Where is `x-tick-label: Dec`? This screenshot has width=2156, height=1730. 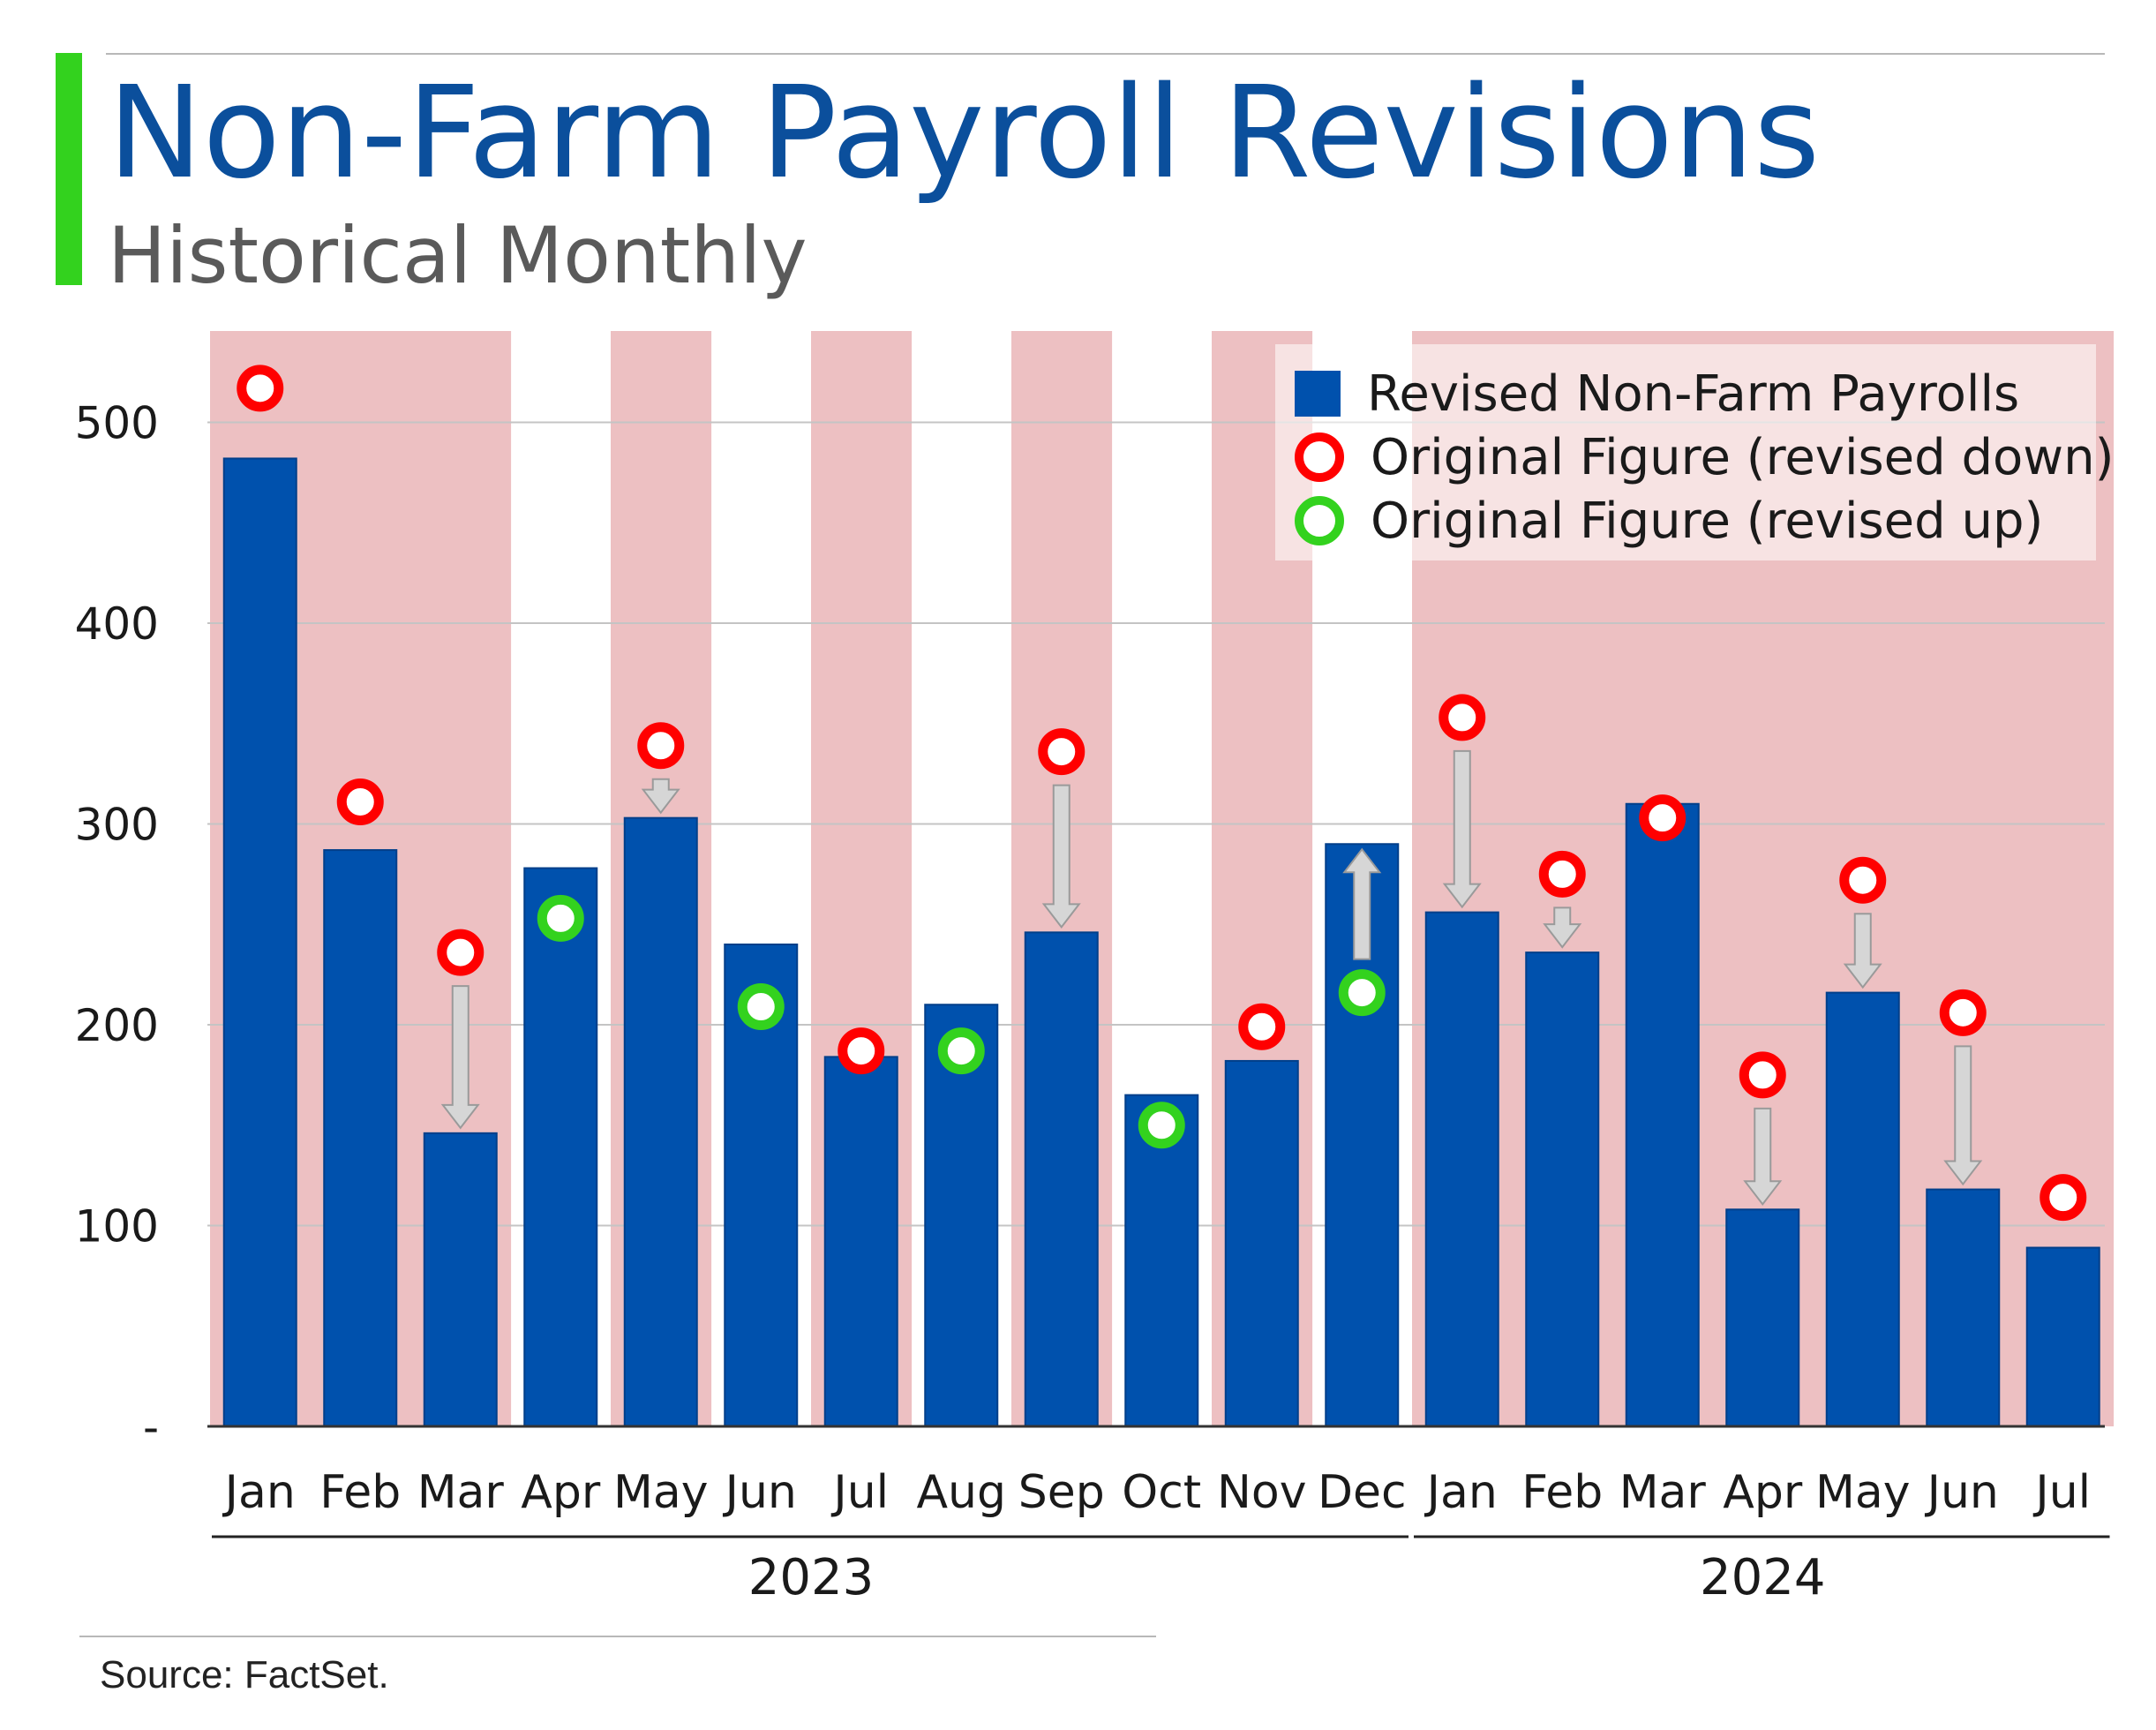
x-tick-label: Dec is located at coordinates (1362, 1493).